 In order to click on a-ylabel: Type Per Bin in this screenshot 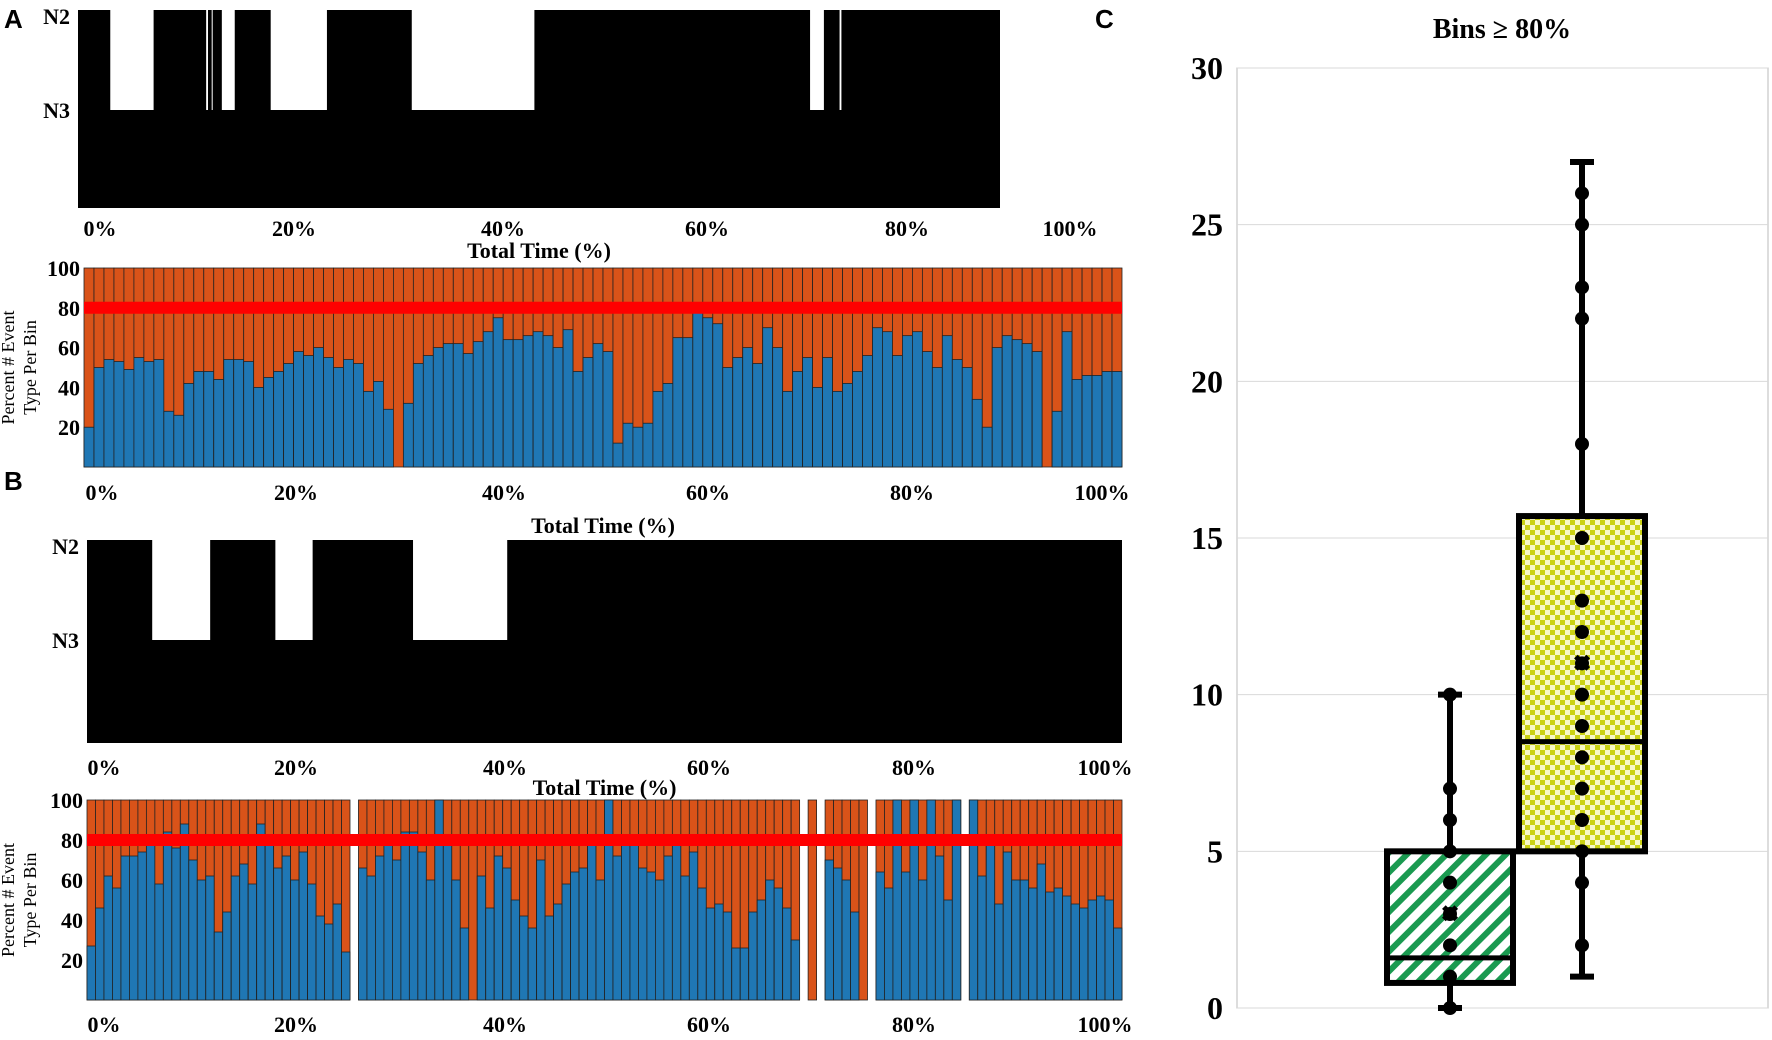, I will do `click(30, 367)`.